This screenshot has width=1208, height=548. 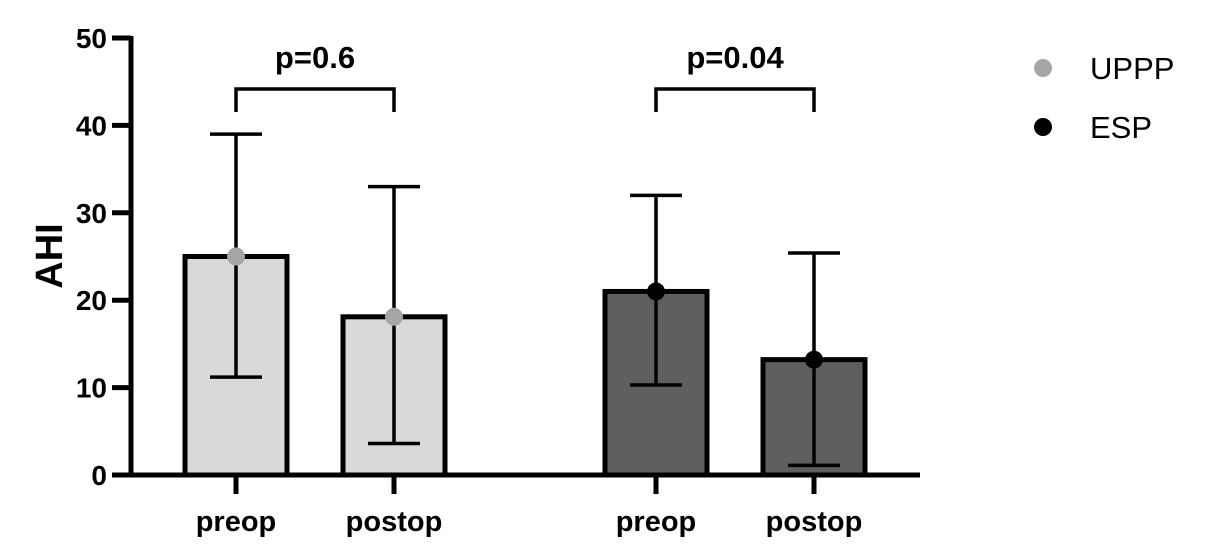 What do you see at coordinates (1104, 98) in the screenshot?
I see `legend: UPPP ESP` at bounding box center [1104, 98].